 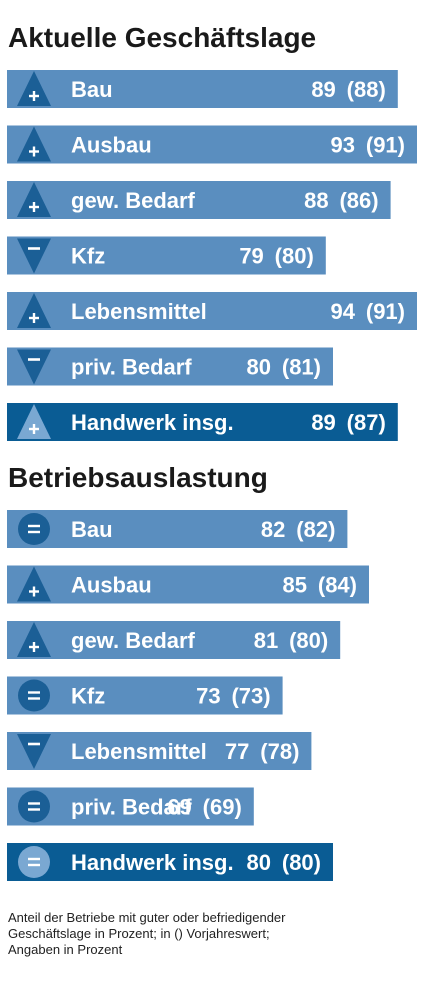 I want to click on bar-row: Lebensmittel (78) 77, so click(x=159, y=751).